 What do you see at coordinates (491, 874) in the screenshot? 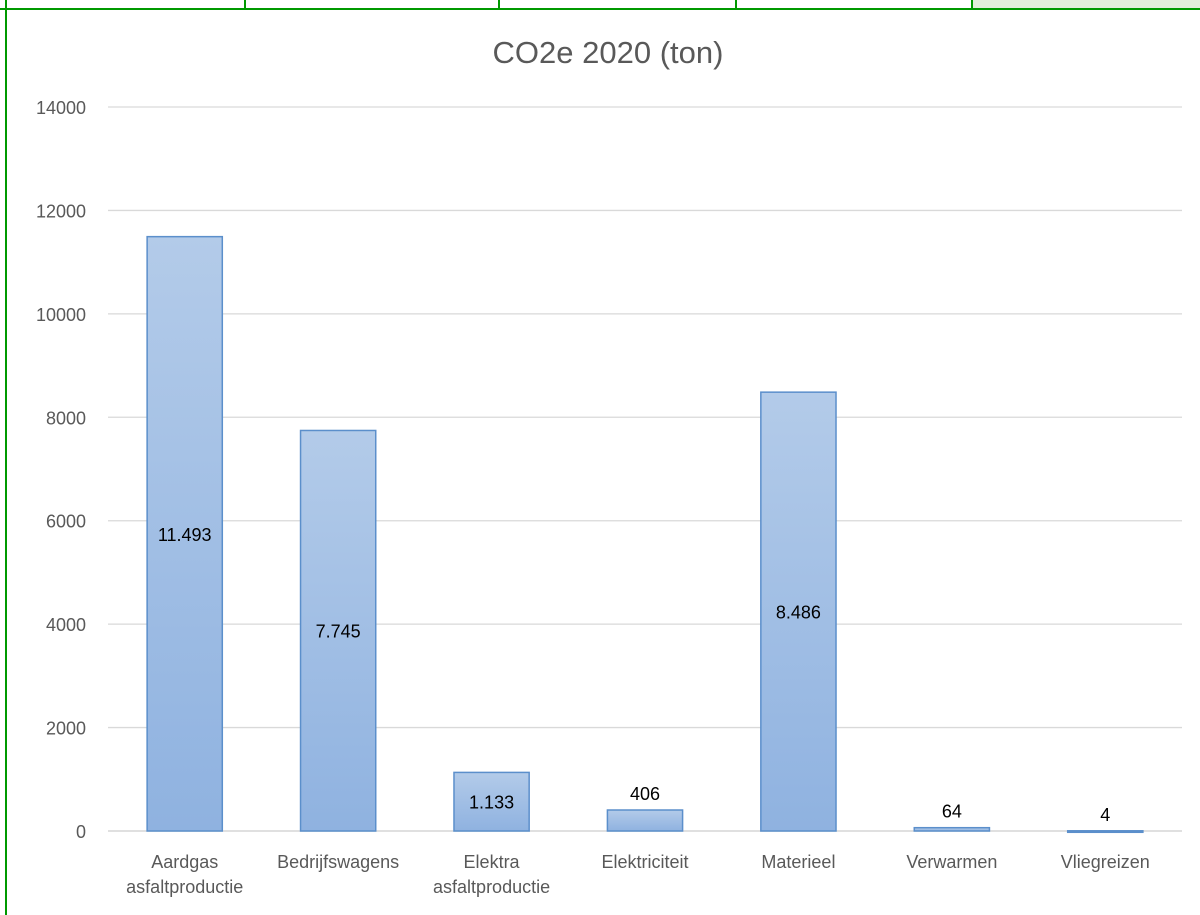
I see `category-label: Elektra asfaltproductie` at bounding box center [491, 874].